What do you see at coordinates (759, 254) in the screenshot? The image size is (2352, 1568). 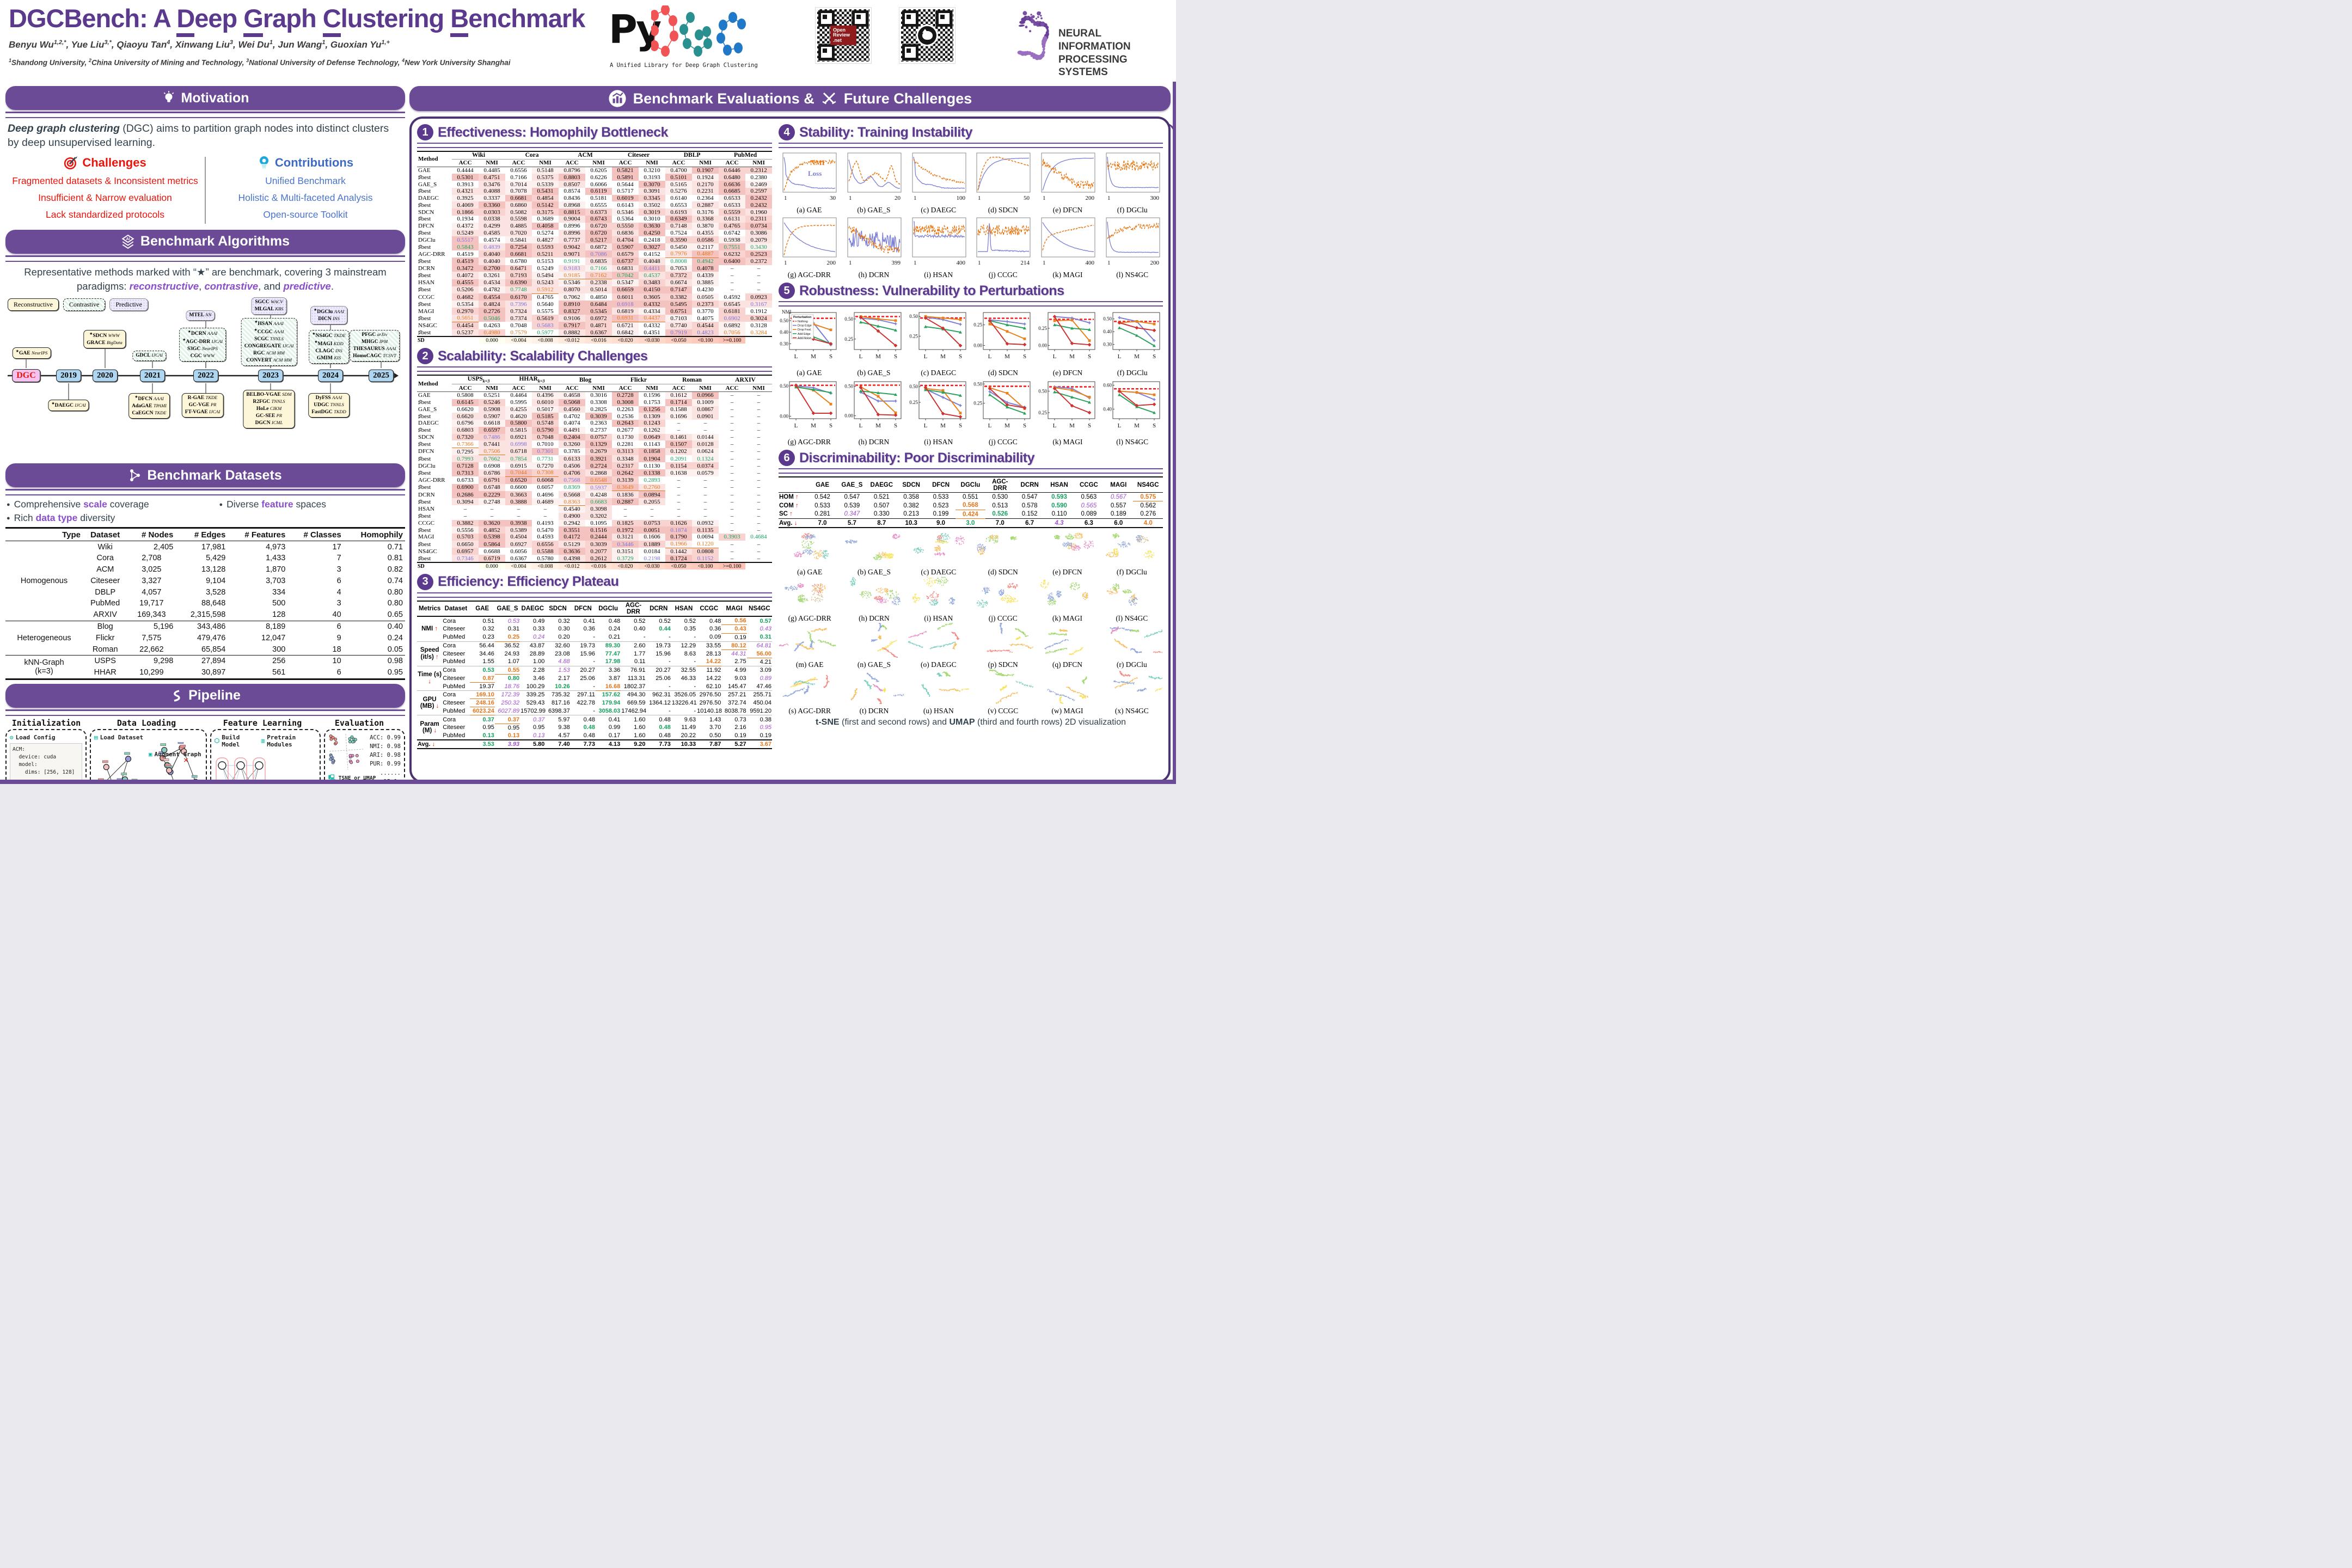 I see `benchmark-value: 0.2523` at bounding box center [759, 254].